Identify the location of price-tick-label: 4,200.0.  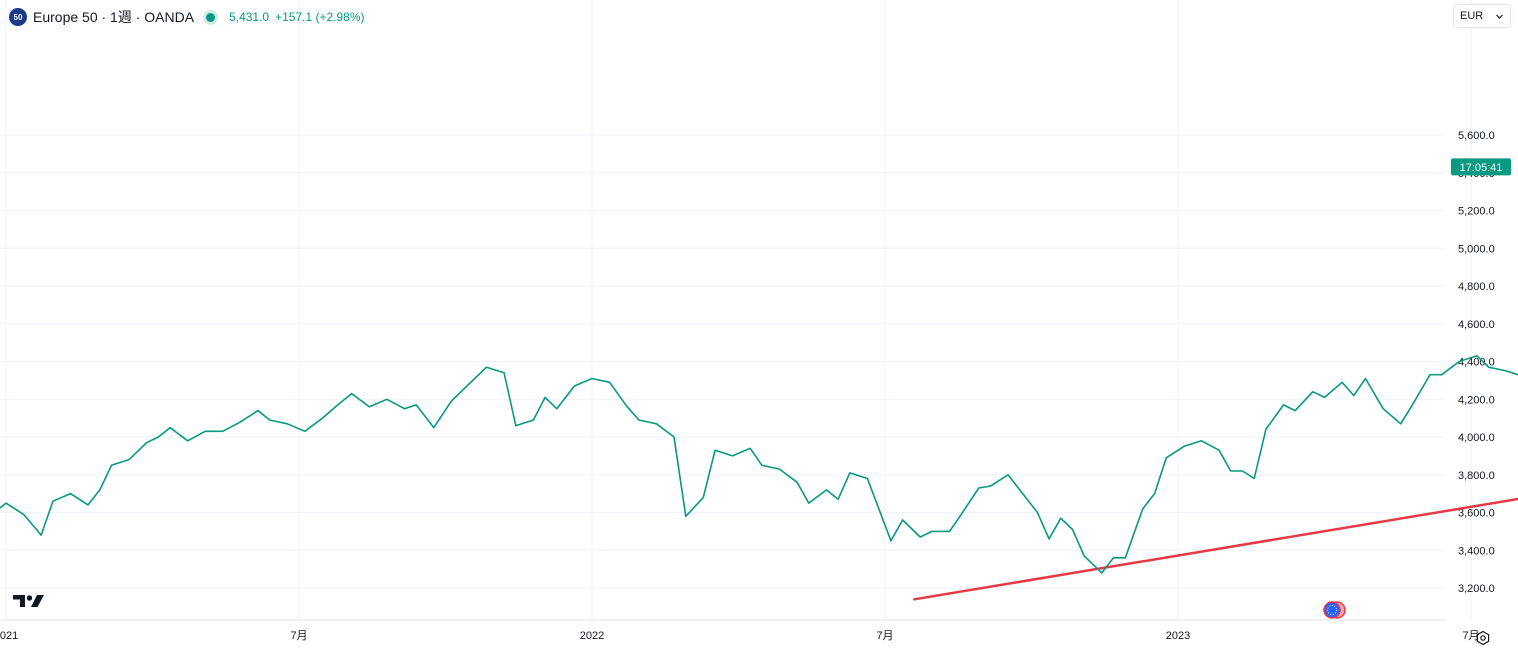
(1476, 400).